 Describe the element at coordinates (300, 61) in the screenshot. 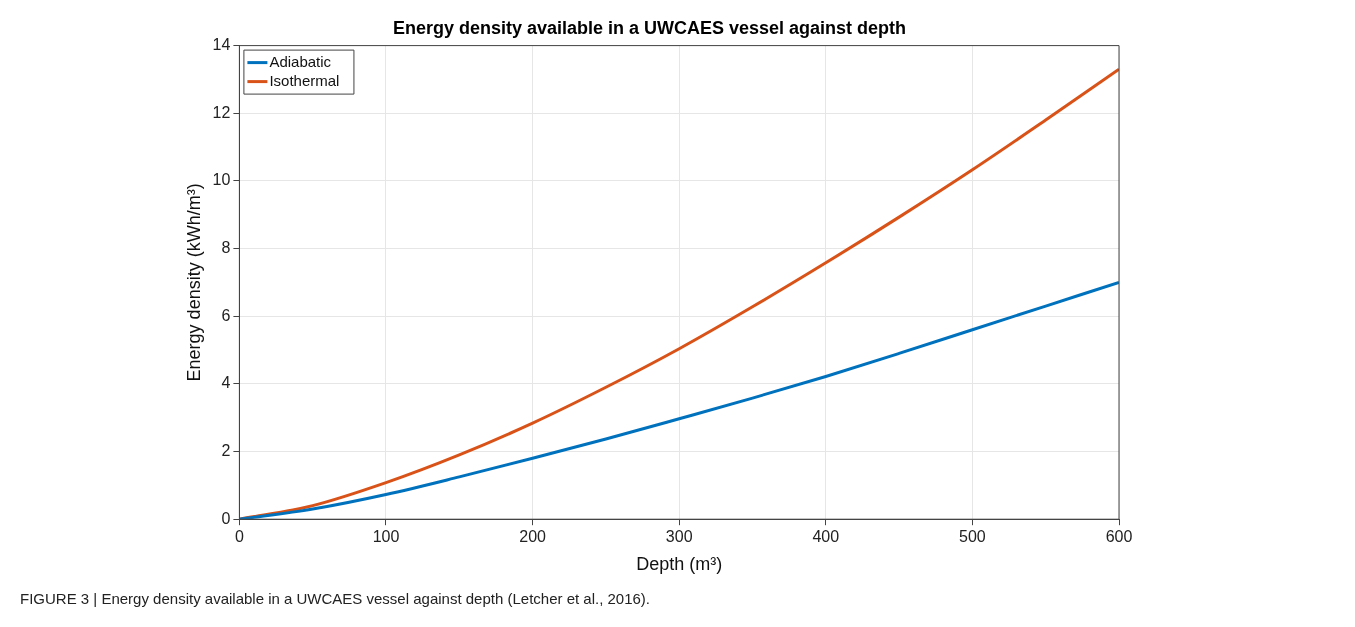

I see `legend-label: Adiabatic` at that location.